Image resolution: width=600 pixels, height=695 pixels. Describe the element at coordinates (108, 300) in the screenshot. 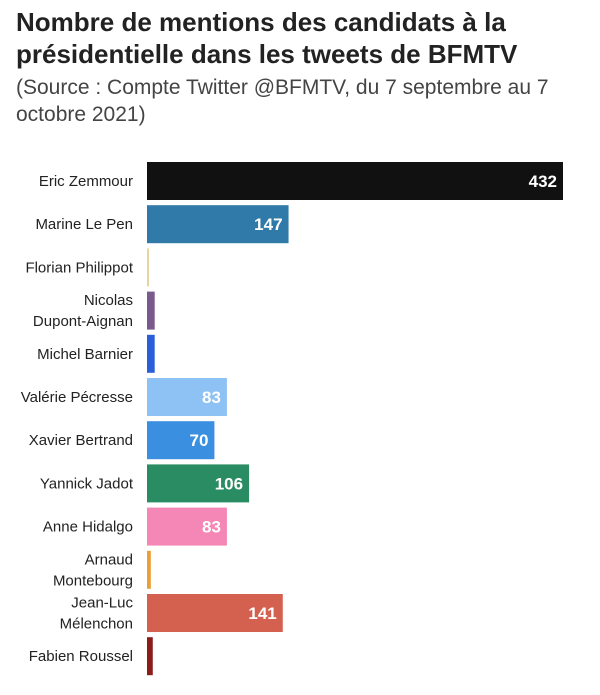

I see `category-label: Nicolas` at that location.